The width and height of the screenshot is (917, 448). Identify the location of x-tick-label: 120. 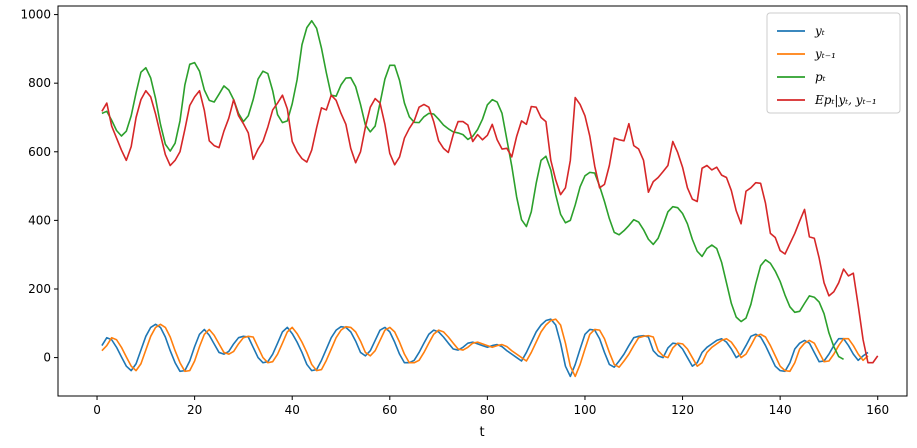
(682, 410).